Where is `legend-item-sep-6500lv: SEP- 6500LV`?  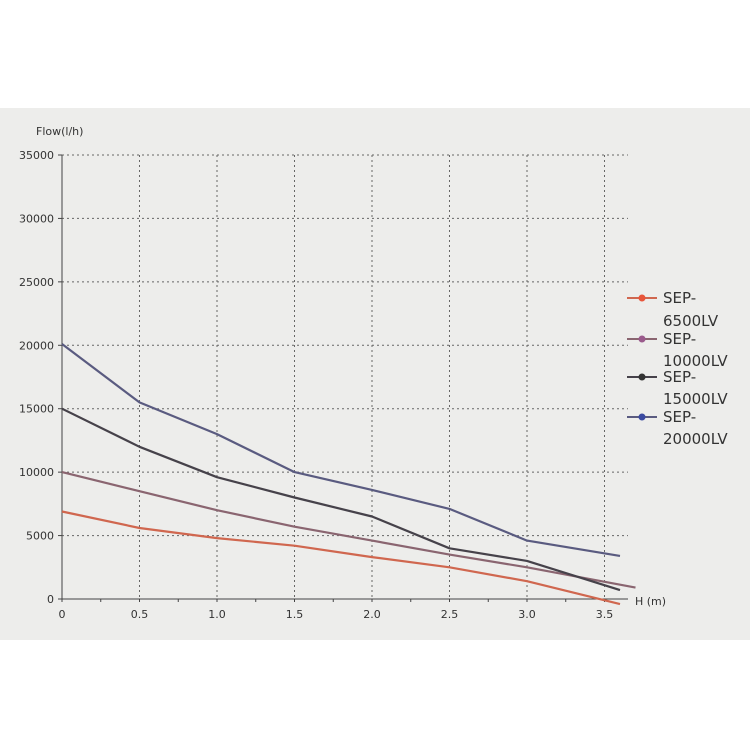
legend-item-sep-6500lv: SEP- 6500LV is located at coordinates (673, 309).